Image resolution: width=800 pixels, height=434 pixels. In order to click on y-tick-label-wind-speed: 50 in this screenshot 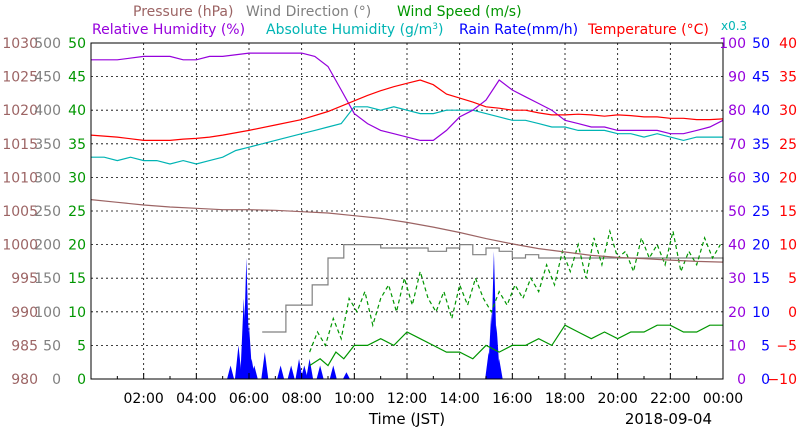, I will do `click(77, 44)`.